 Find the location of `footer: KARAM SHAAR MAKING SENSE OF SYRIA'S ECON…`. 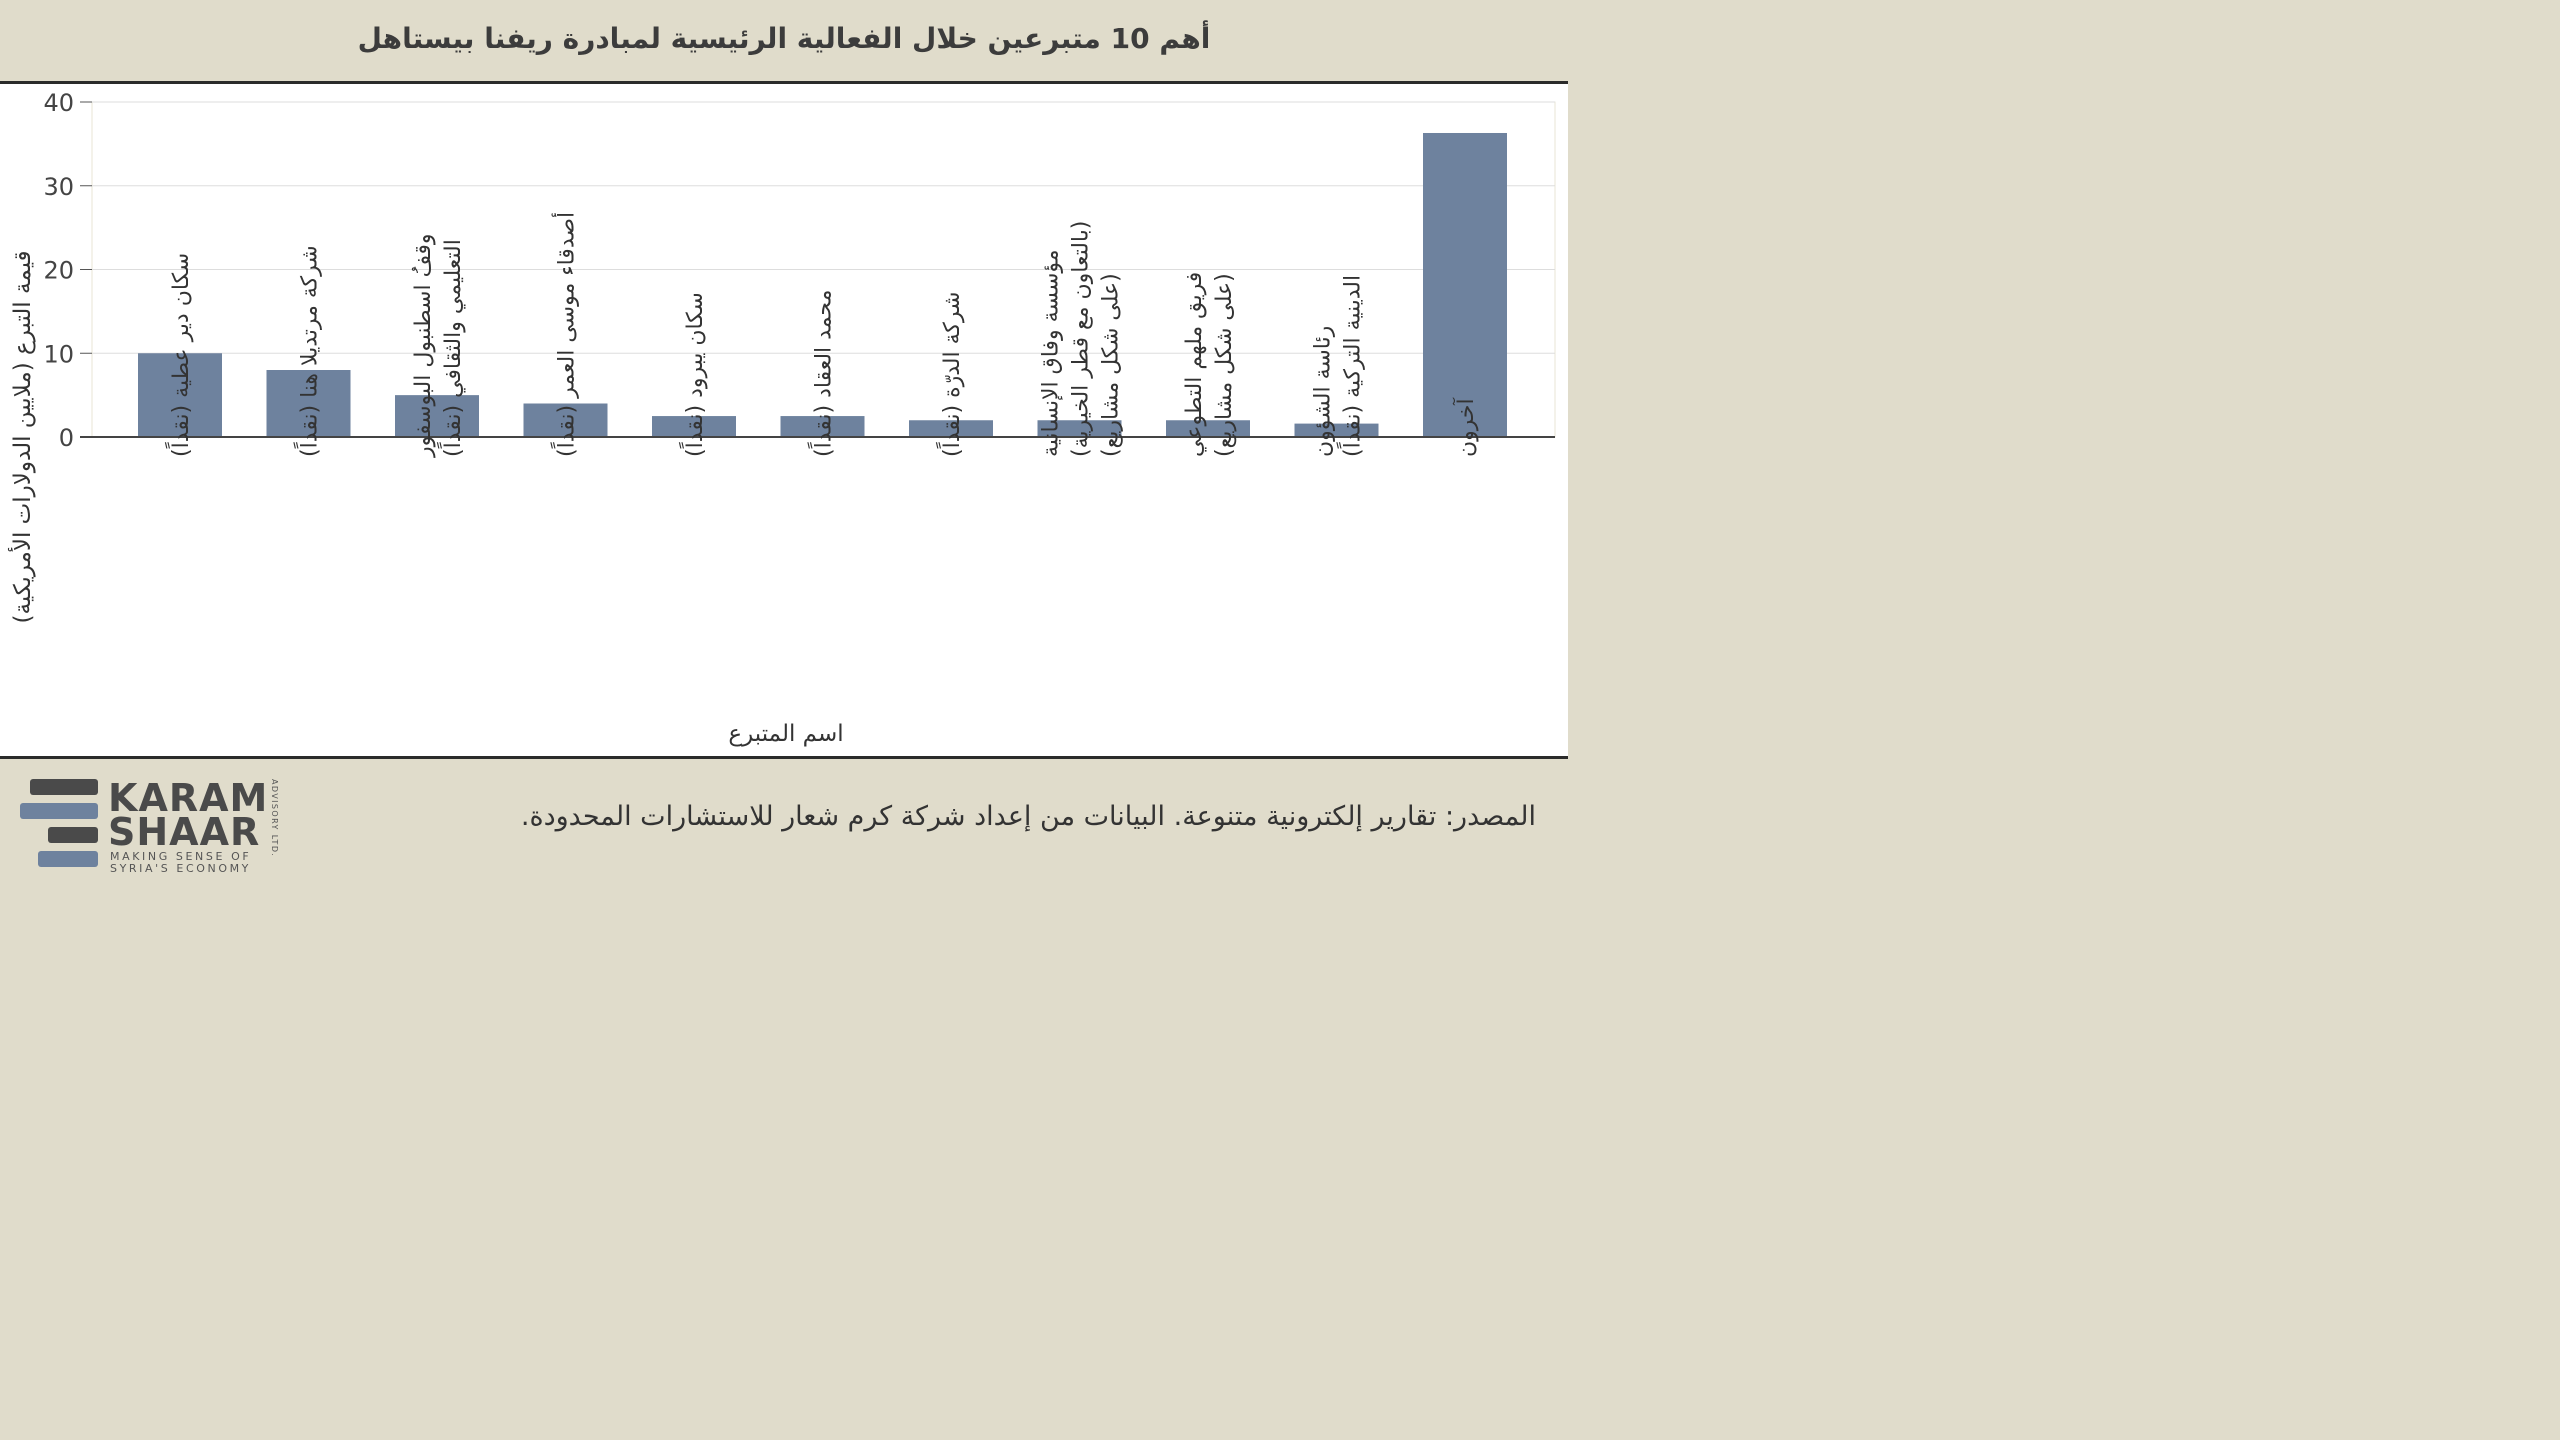

footer: KARAM SHAAR MAKING SENSE OF SYRIA'S ECON… is located at coordinates (784, 819).